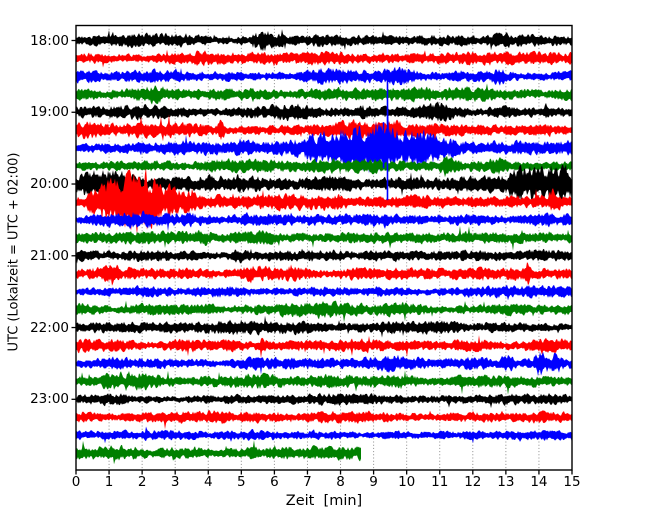 The width and height of the screenshot is (650, 520). I want to click on x-axis-label: Zeit [min], so click(324, 501).